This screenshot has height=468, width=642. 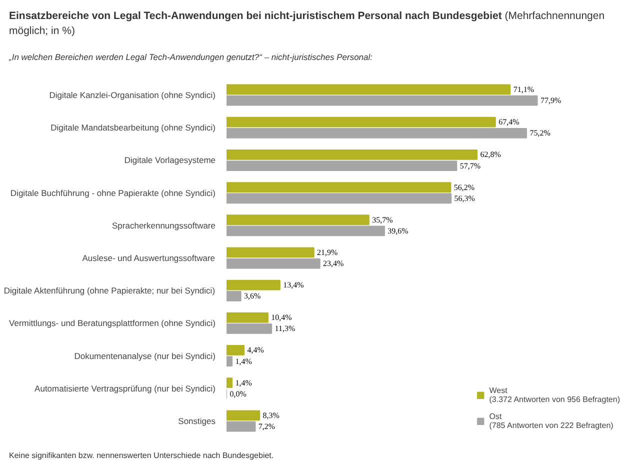 I want to click on y-tick-label: Sonstiges, so click(x=197, y=421).